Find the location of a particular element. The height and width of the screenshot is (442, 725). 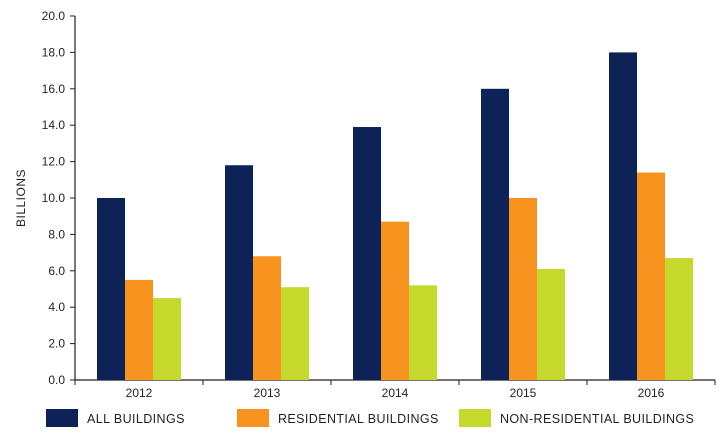

x-tick-label: 2015 is located at coordinates (523, 393).